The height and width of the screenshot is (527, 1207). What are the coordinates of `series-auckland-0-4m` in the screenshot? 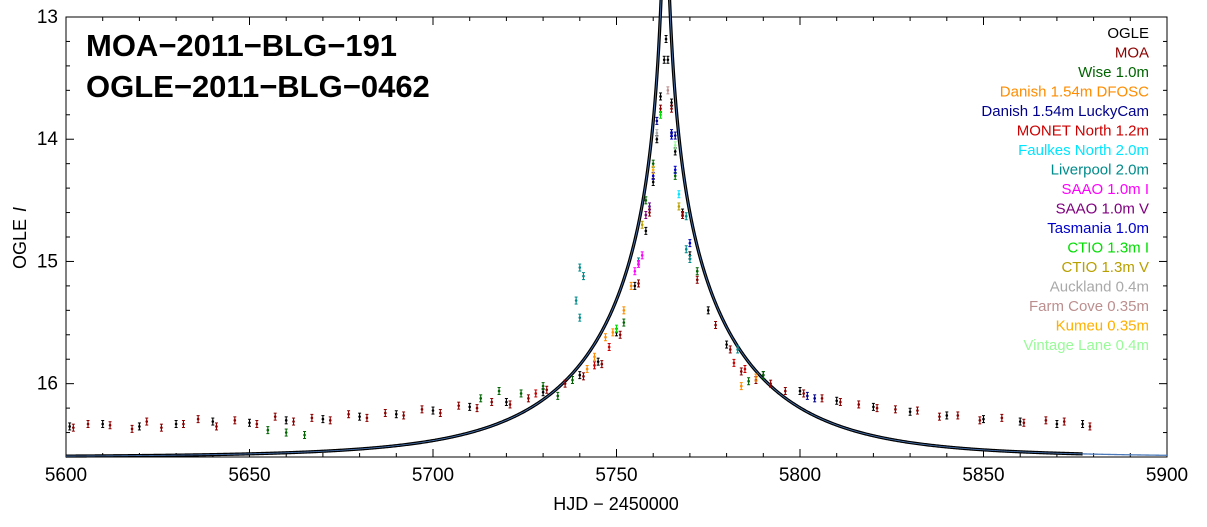 It's located at (657, 133).